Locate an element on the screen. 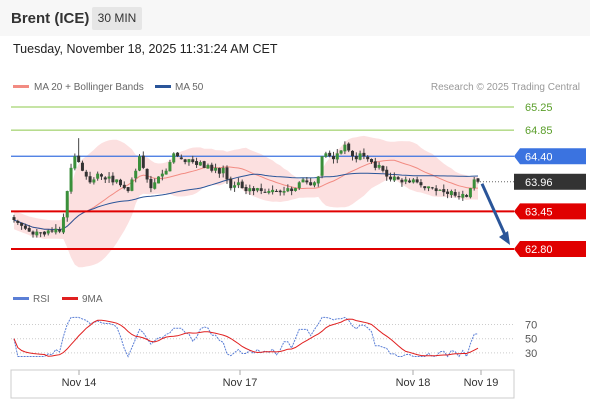 The height and width of the screenshot is (400, 590). x-tick-label: Nov 19 is located at coordinates (481, 383).